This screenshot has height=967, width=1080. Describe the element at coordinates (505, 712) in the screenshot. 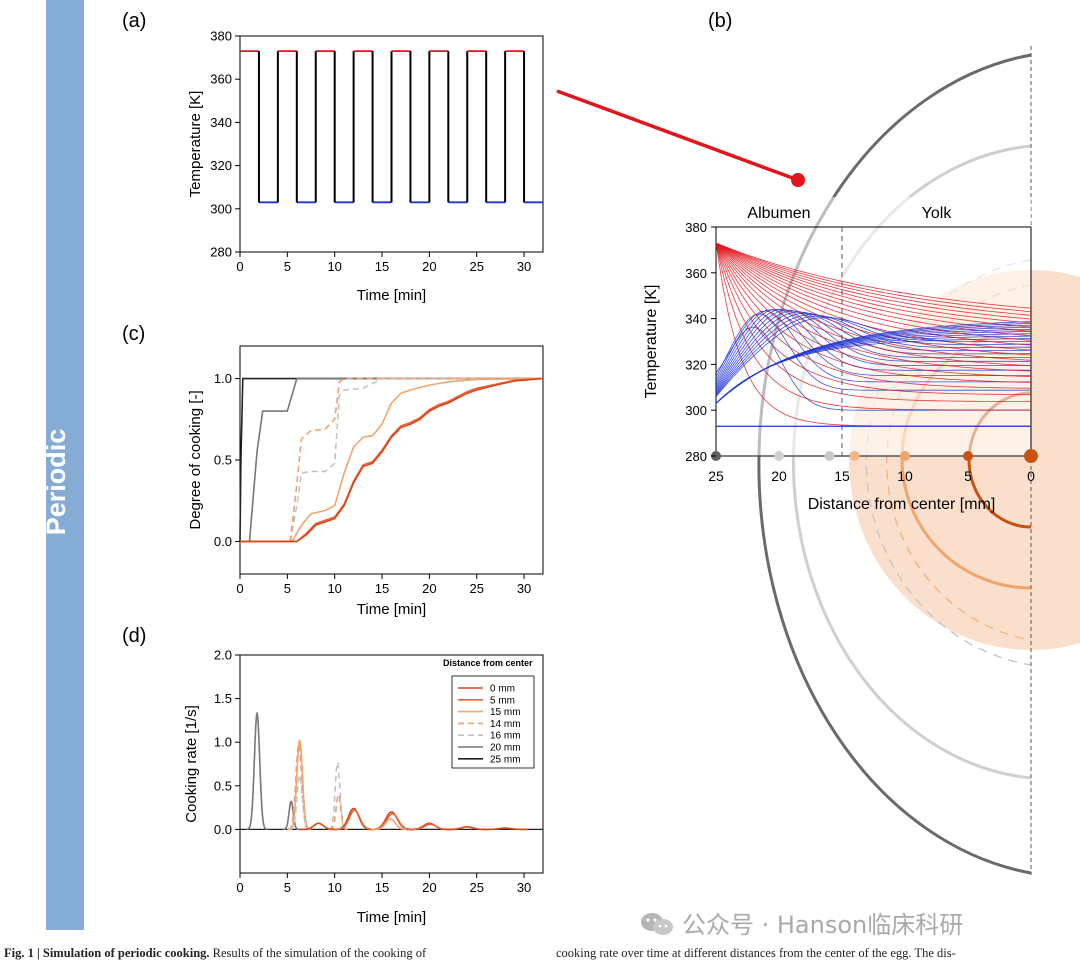

I see `legend-label: 15 mm` at that location.